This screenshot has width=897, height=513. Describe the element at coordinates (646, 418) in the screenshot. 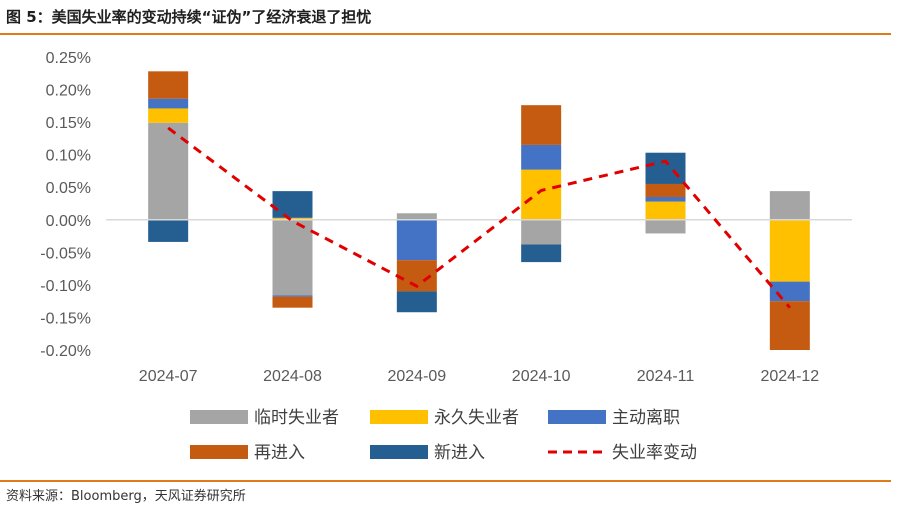

I see `legend-label: 主动离职` at that location.